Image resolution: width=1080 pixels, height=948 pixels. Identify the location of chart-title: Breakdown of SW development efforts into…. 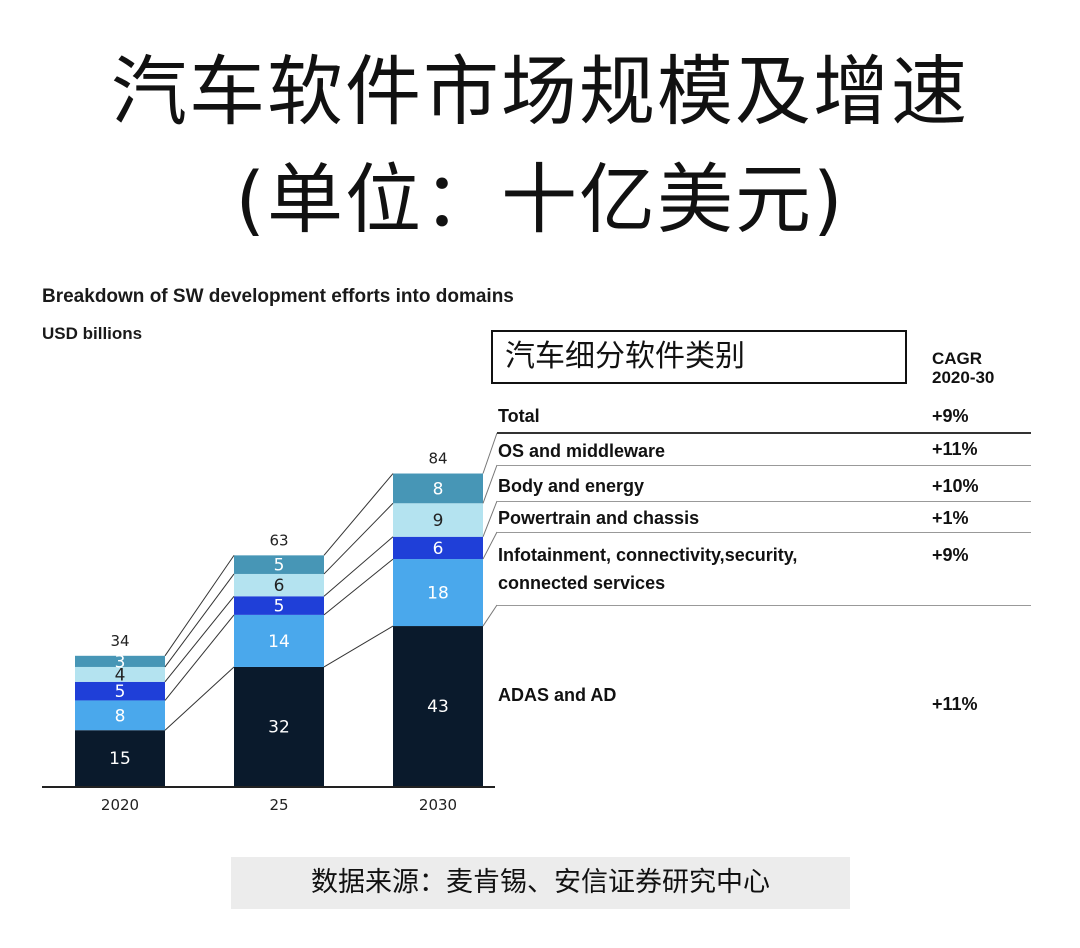
(278, 296).